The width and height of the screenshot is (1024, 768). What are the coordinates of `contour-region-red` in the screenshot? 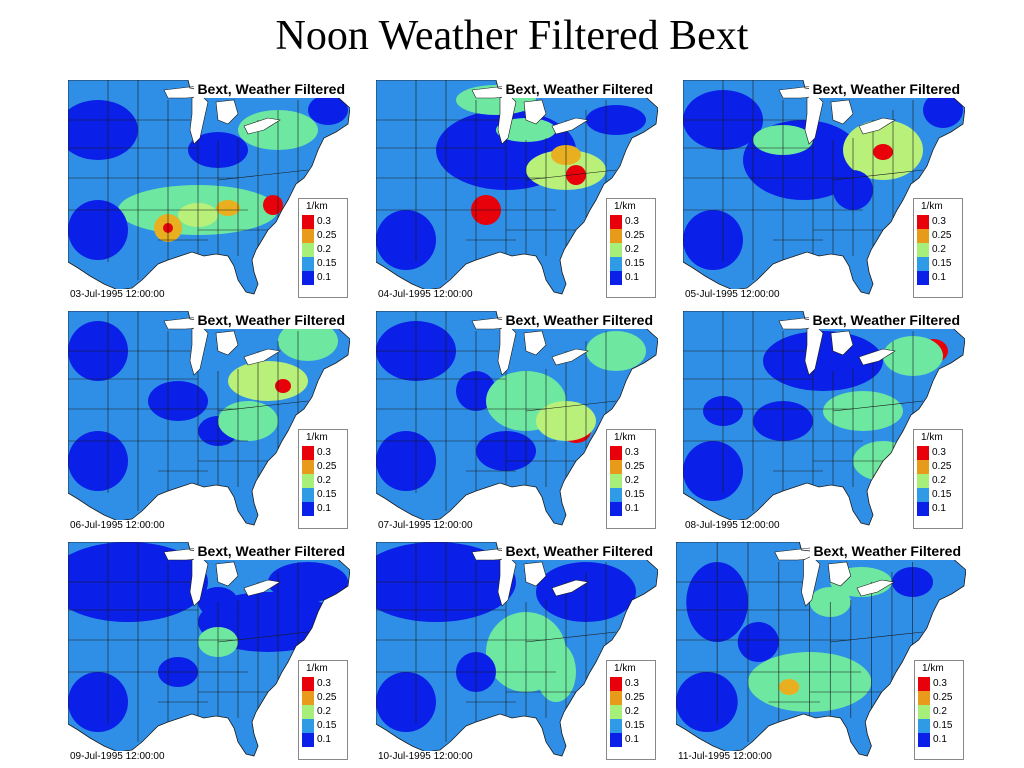 It's located at (883, 152).